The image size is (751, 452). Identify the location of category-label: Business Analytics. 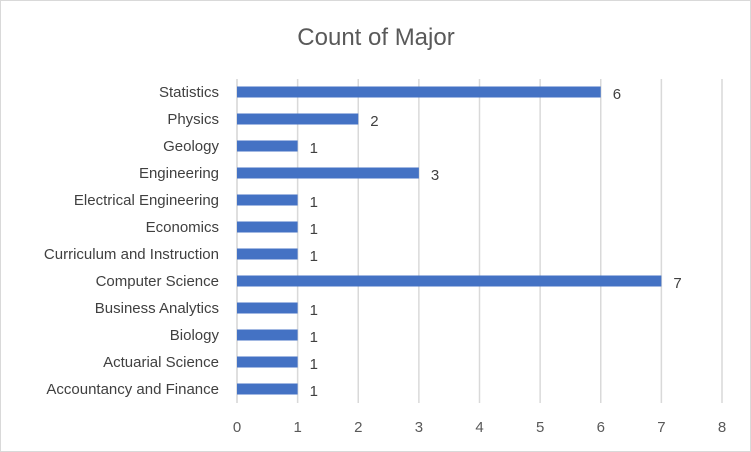
(157, 308).